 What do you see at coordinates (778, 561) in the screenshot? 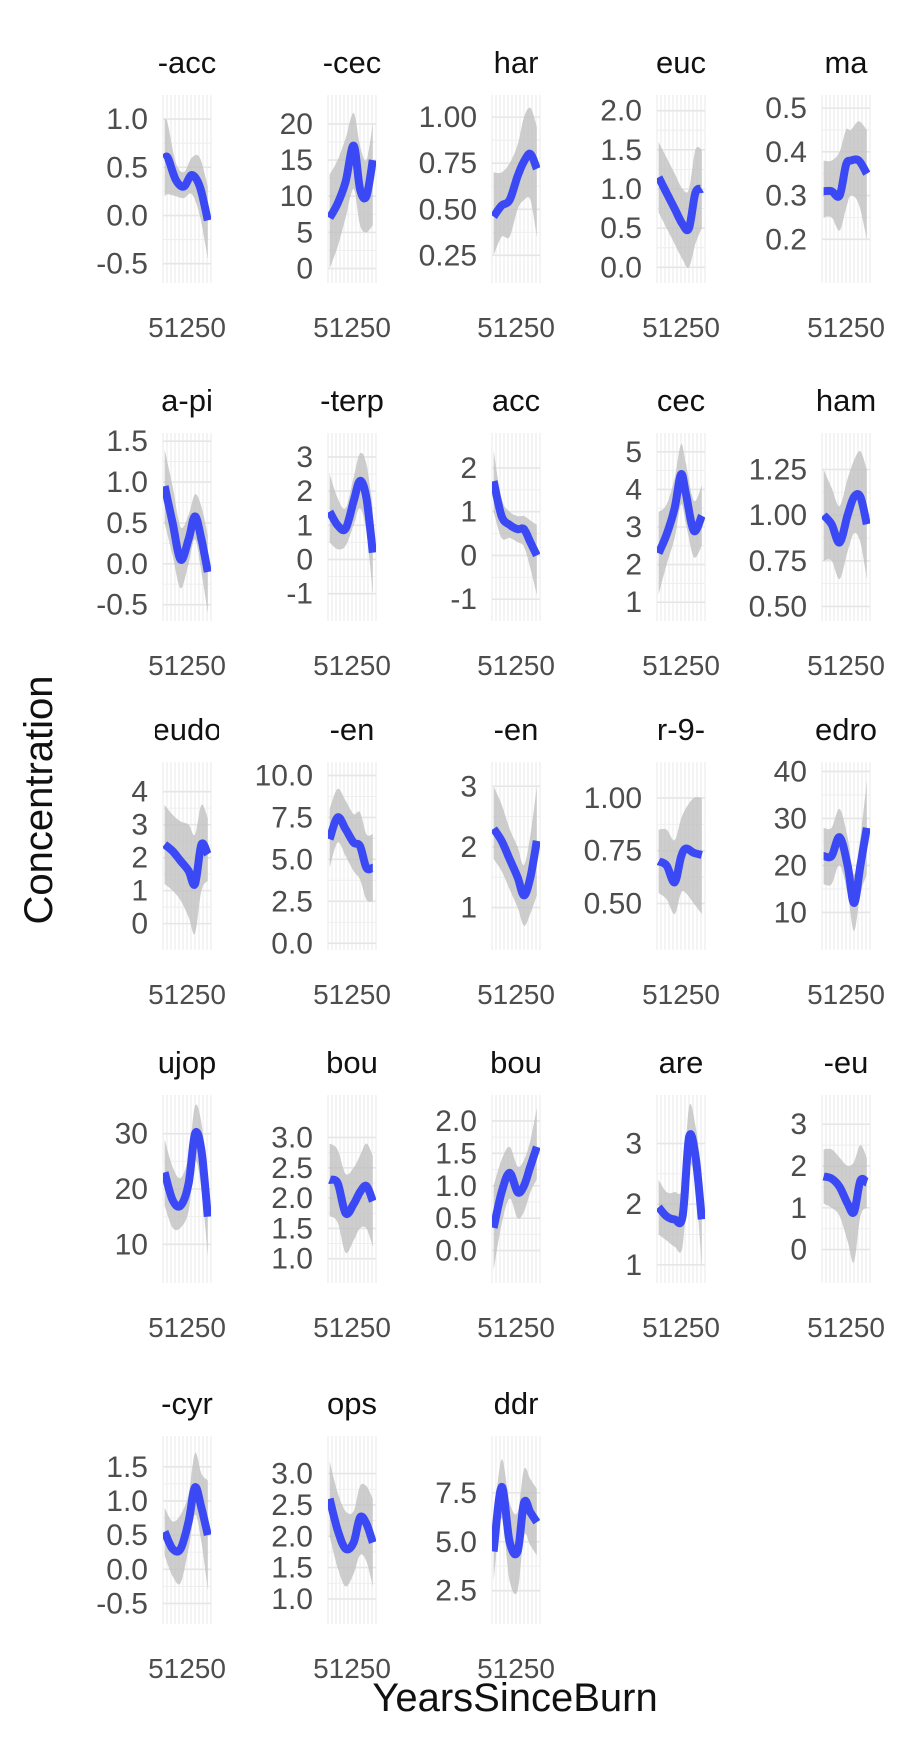
I see `y-tick-label: 0.75` at bounding box center [778, 561].